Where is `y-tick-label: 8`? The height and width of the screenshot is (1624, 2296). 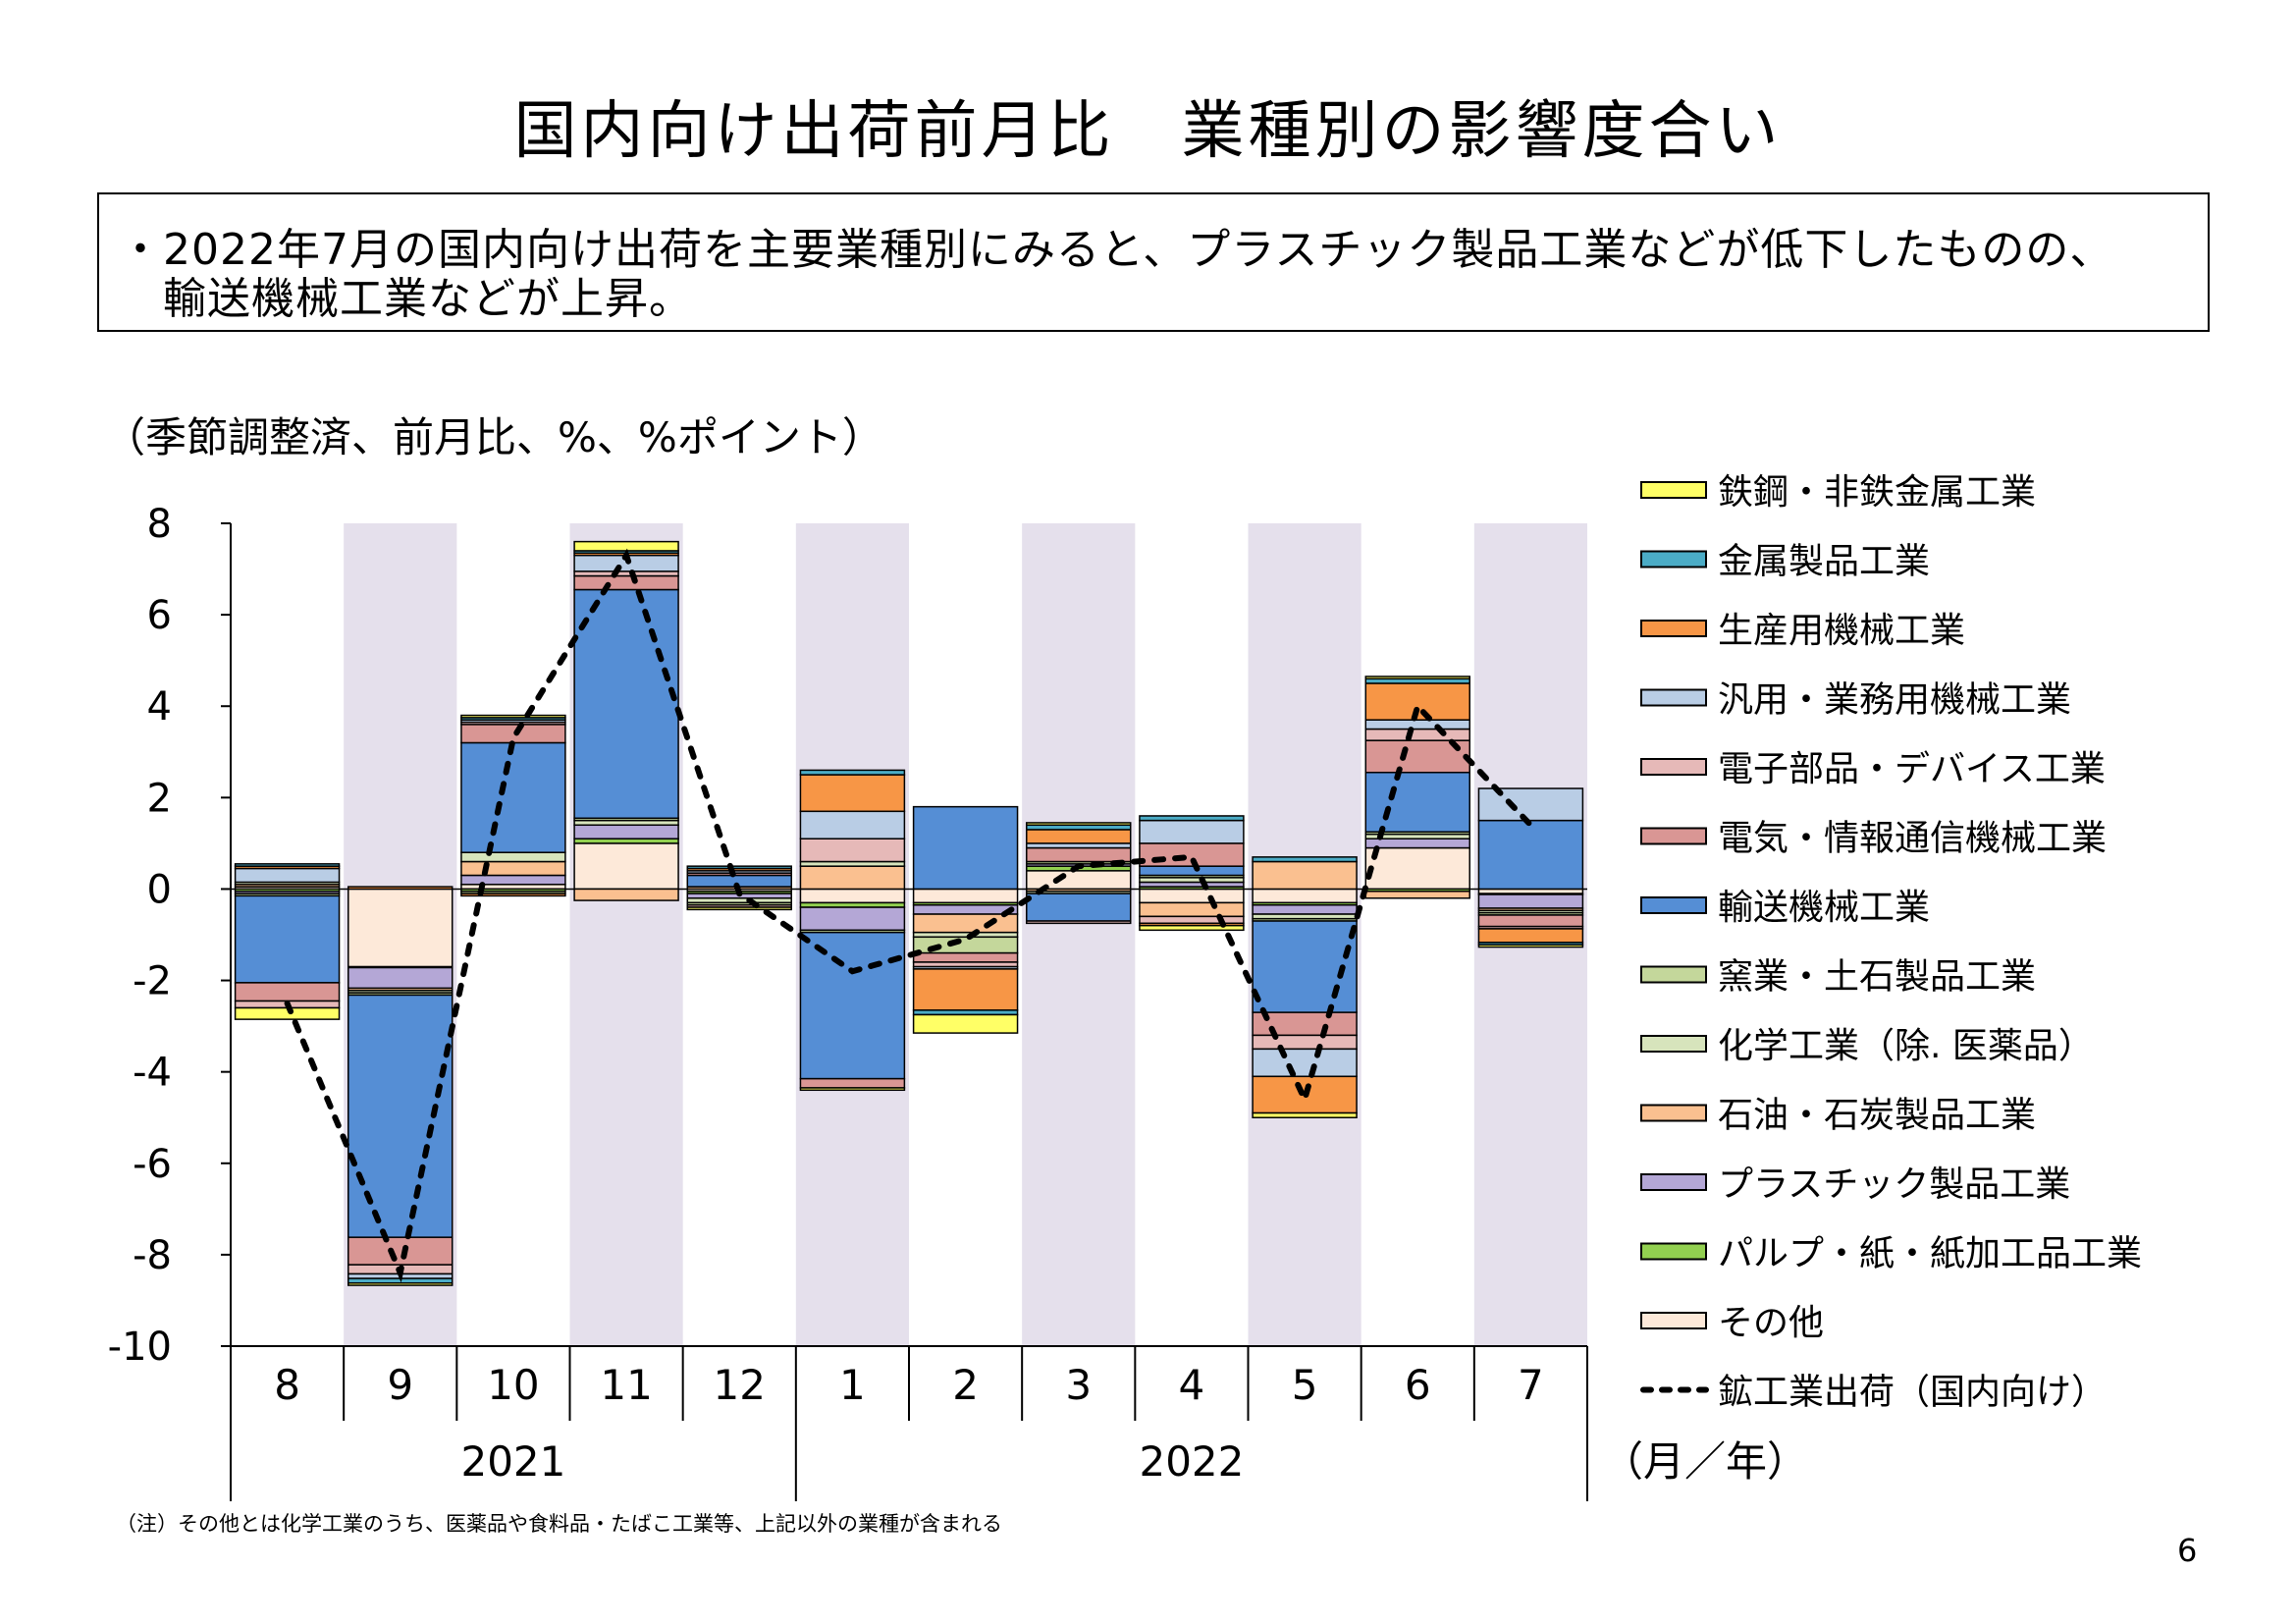
y-tick-label: 8 is located at coordinates (159, 524).